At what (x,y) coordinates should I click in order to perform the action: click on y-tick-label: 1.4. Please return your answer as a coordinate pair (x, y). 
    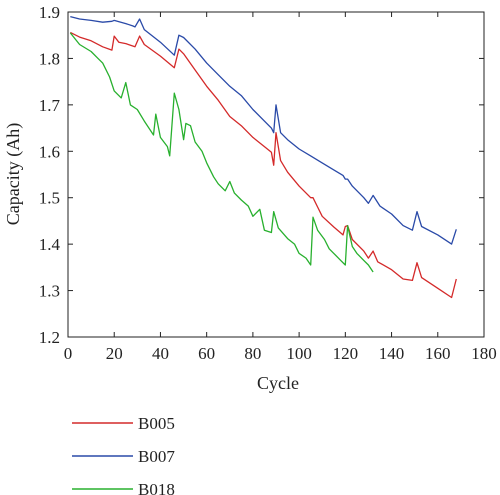
    Looking at the image, I should click on (50, 244).